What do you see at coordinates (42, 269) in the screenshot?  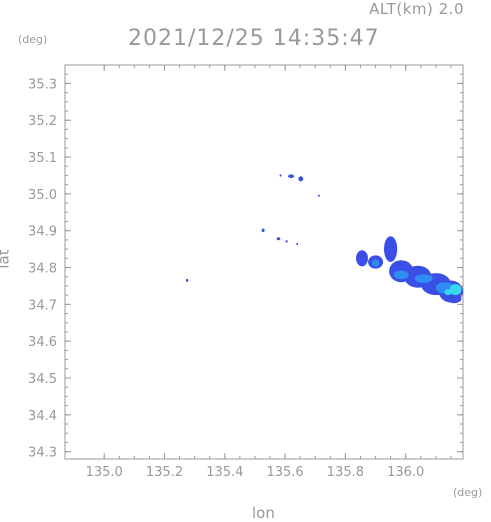 I see `y-tick-label-5: 34.8` at bounding box center [42, 269].